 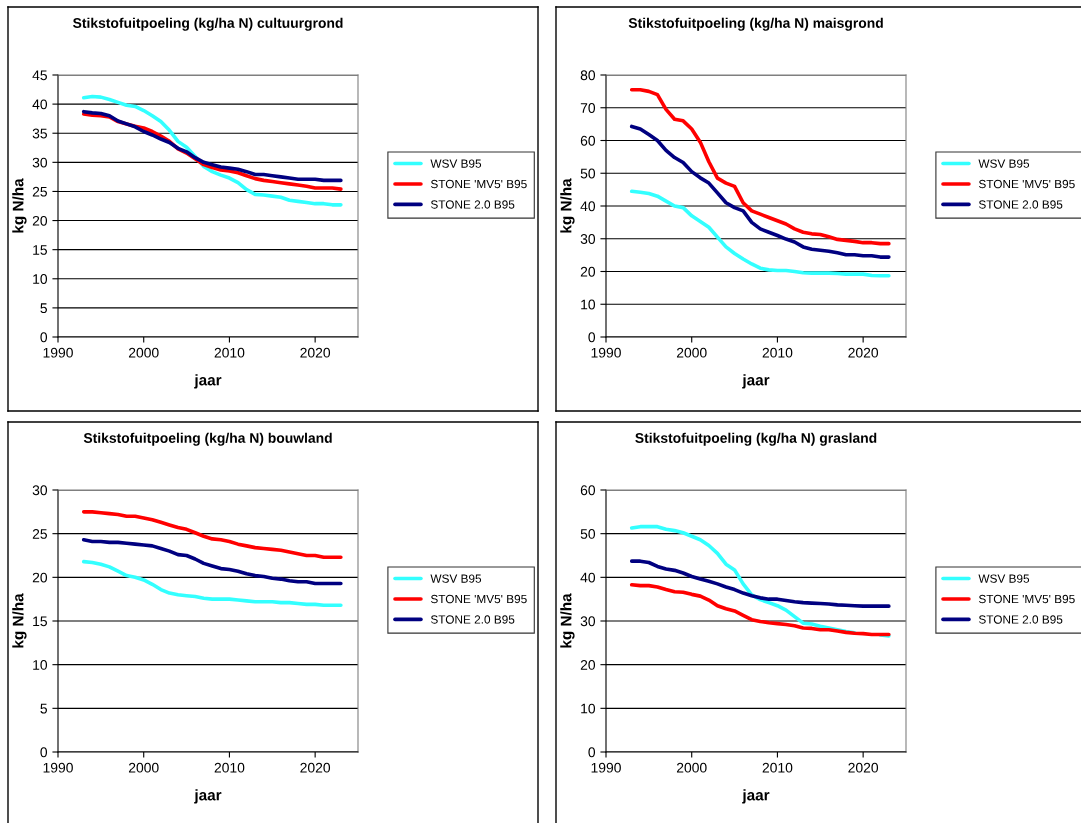 I want to click on chart-title: Stikstofuitpoeling (kg/ha N) grasland, so click(x=756, y=439).